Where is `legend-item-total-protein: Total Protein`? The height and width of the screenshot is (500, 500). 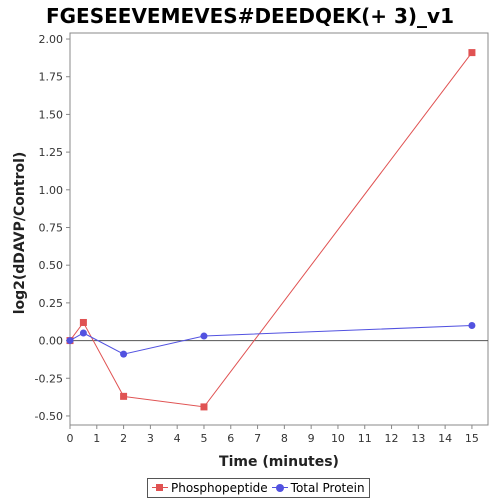 legend-item-total-protein: Total Protein is located at coordinates (318, 488).